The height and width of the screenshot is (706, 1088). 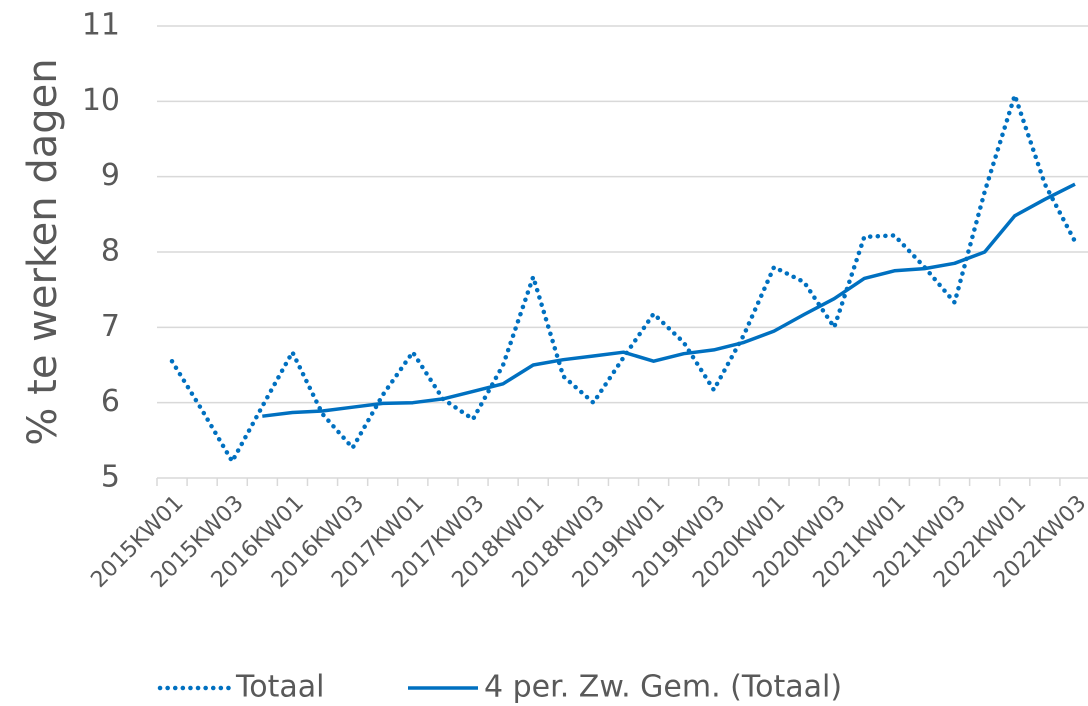 What do you see at coordinates (110, 175) in the screenshot?
I see `y-tick-label: 9` at bounding box center [110, 175].